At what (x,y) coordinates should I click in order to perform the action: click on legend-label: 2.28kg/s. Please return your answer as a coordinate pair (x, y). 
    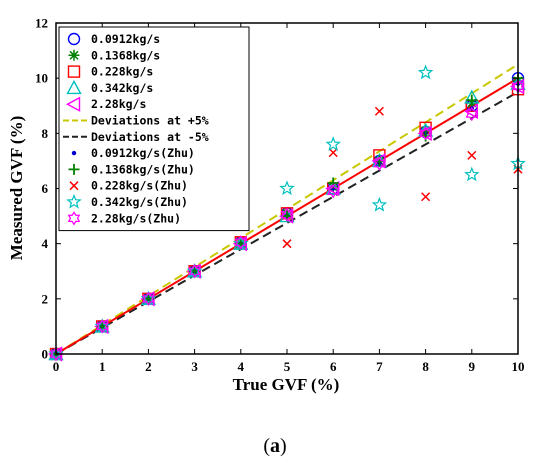
    Looking at the image, I should click on (118, 104).